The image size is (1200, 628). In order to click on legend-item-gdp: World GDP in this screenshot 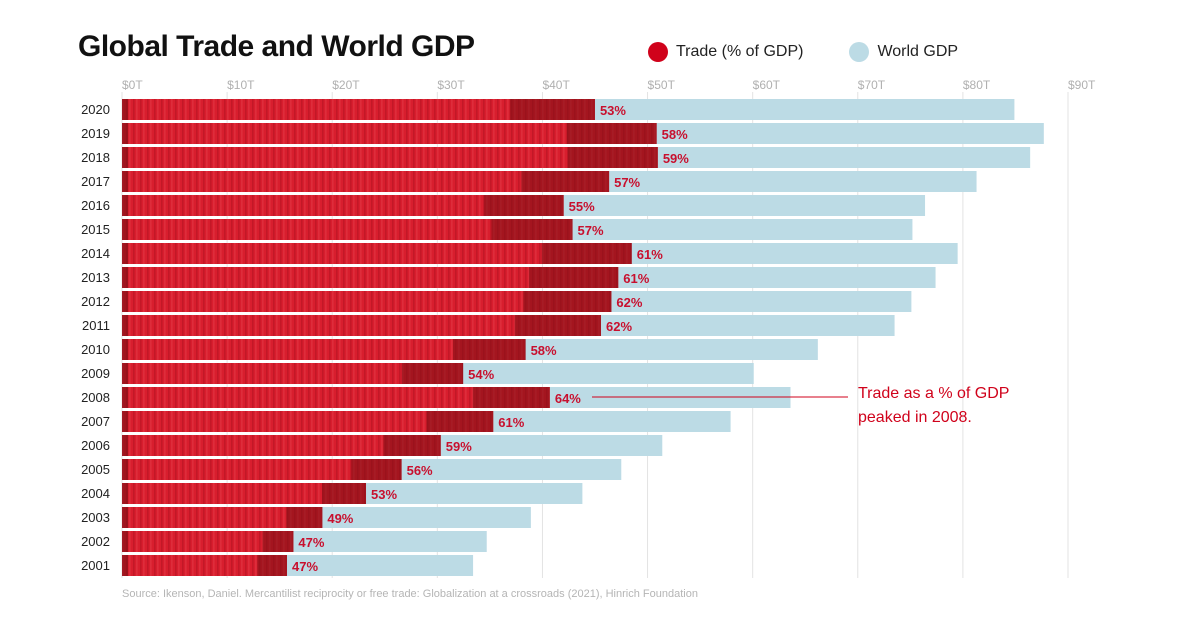, I will do `click(903, 52)`.